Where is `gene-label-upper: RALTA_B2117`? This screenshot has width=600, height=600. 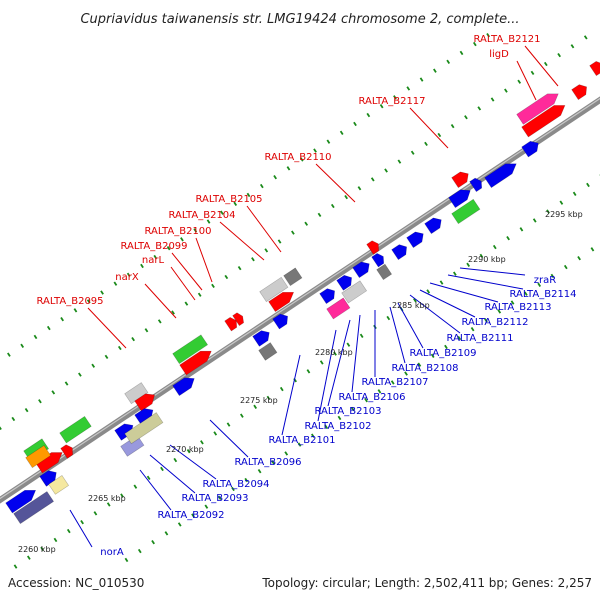 gene-label-upper: RALTA_B2117 is located at coordinates (391, 101).